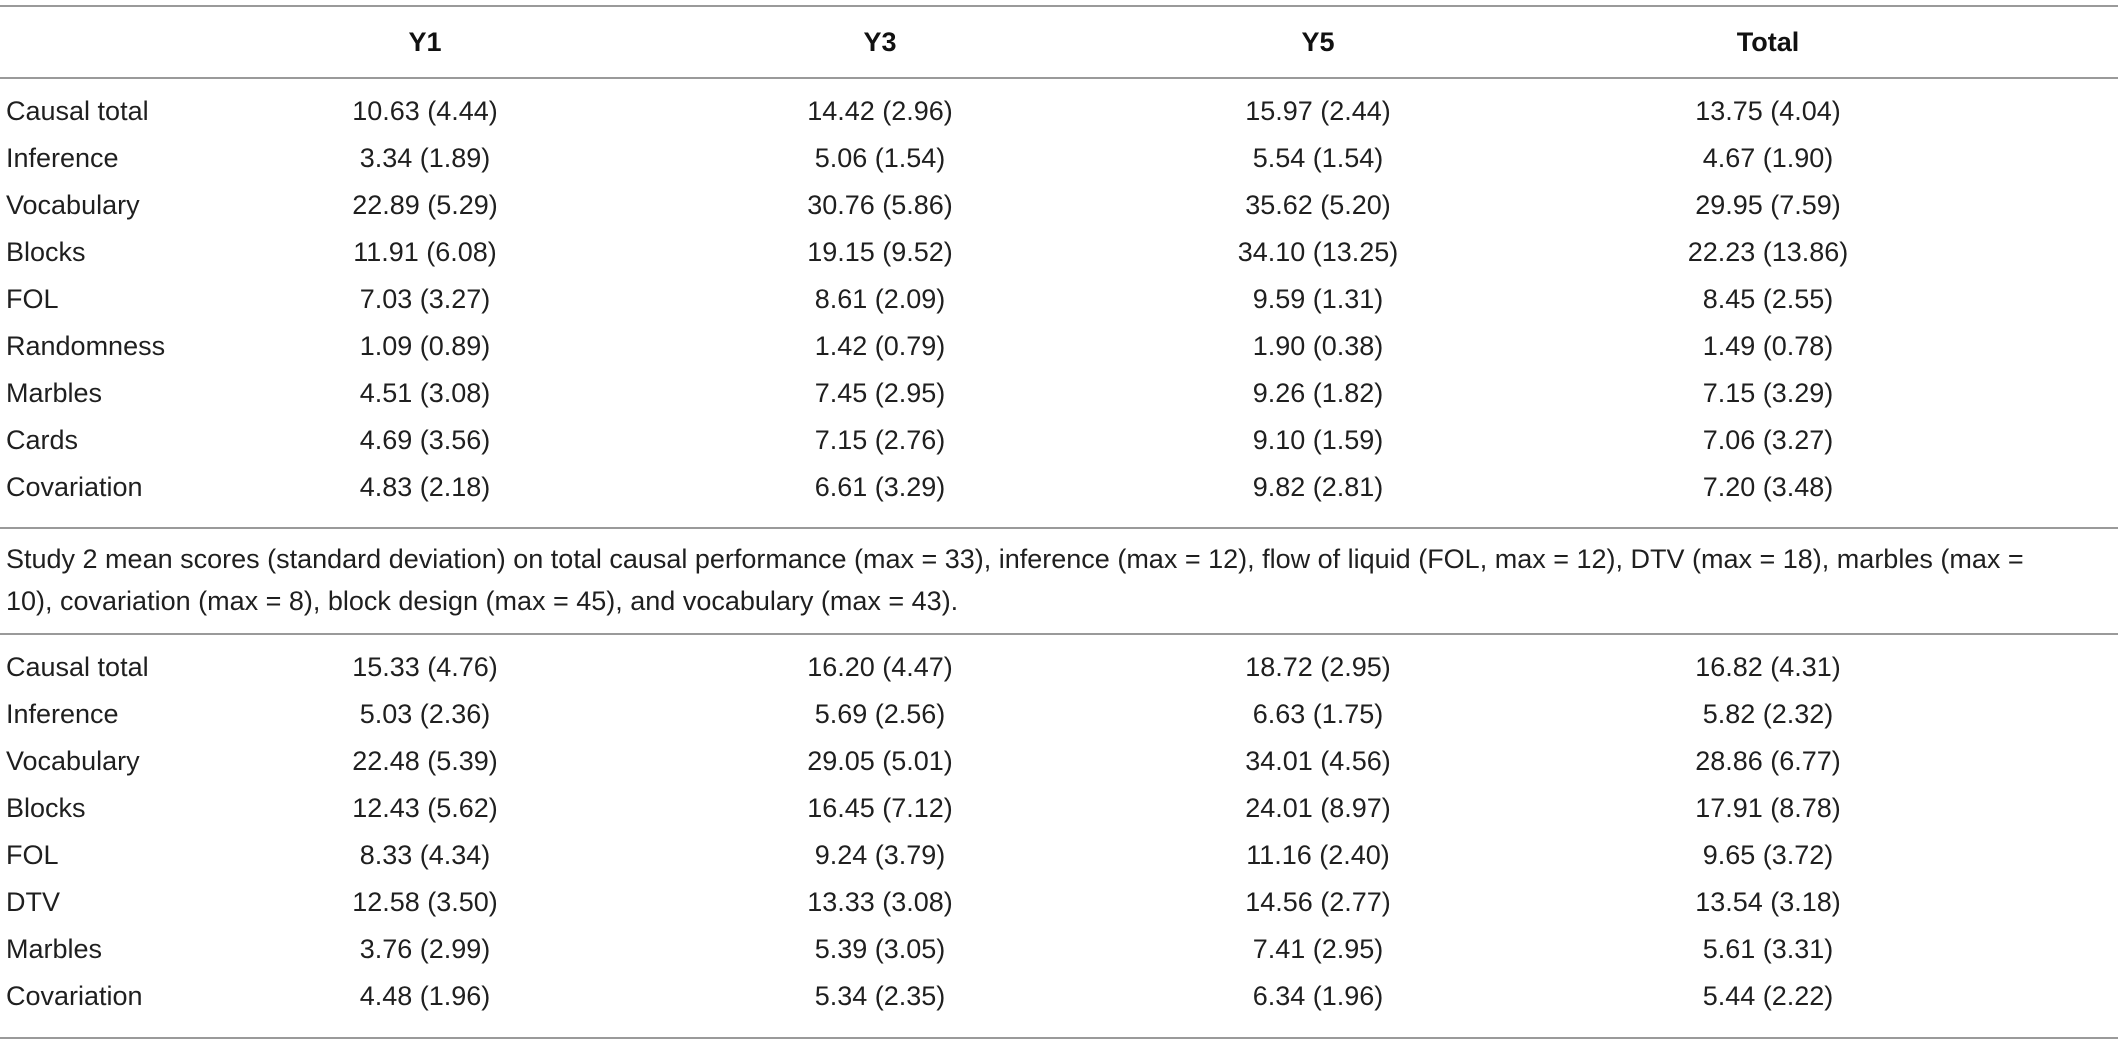  Describe the element at coordinates (425, 205) in the screenshot. I see `cell-y1: 22.89 (5.29)` at that location.